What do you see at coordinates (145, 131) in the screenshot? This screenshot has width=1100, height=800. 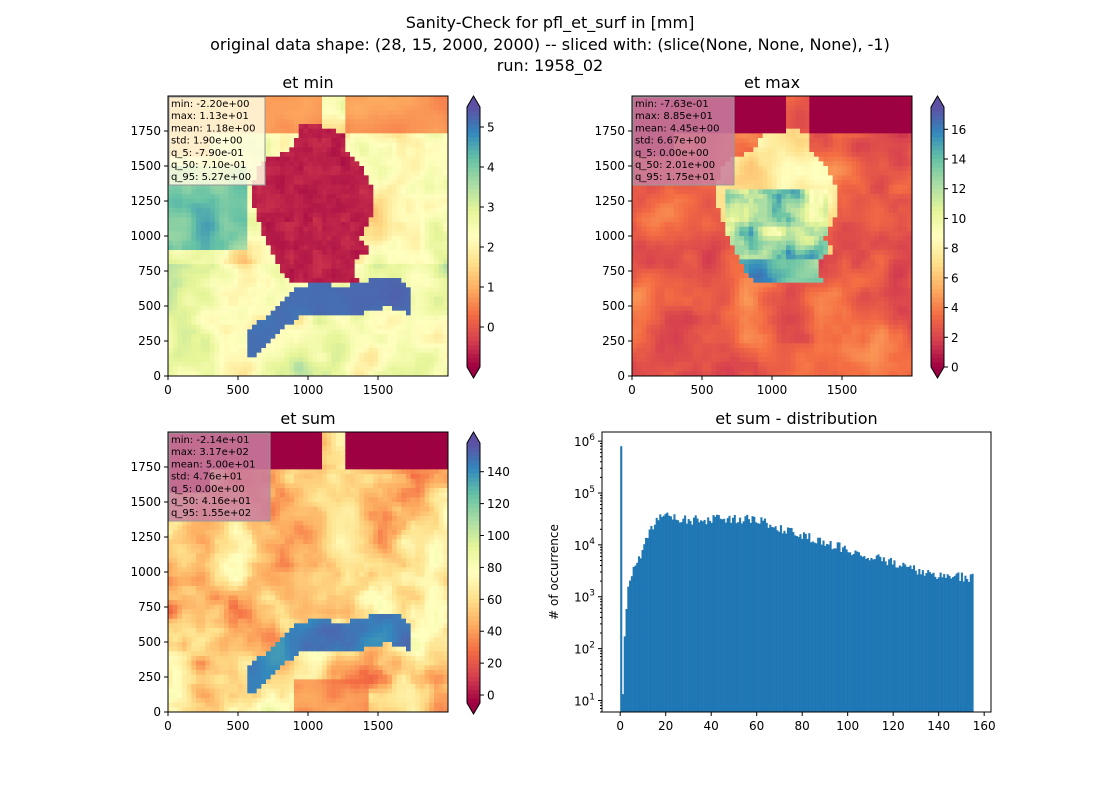 I see `y-tick-label: 1750` at bounding box center [145, 131].